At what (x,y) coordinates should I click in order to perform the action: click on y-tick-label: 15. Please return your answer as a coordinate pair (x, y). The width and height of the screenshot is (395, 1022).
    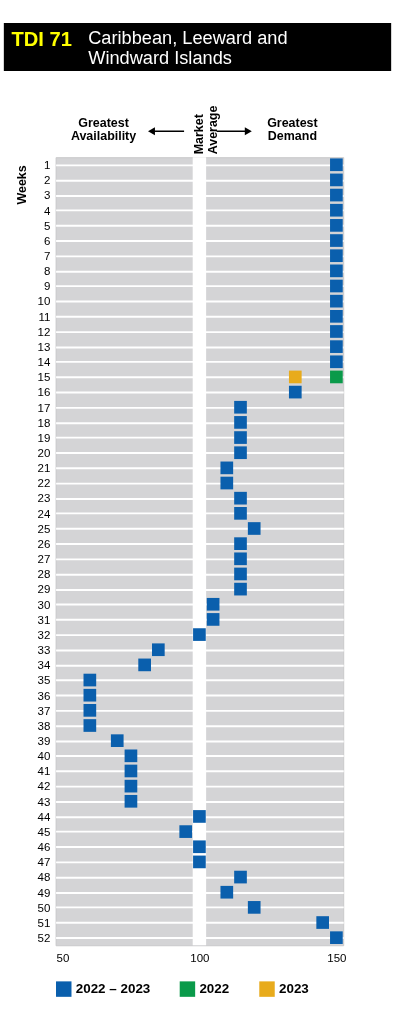
    Looking at the image, I should click on (44, 377).